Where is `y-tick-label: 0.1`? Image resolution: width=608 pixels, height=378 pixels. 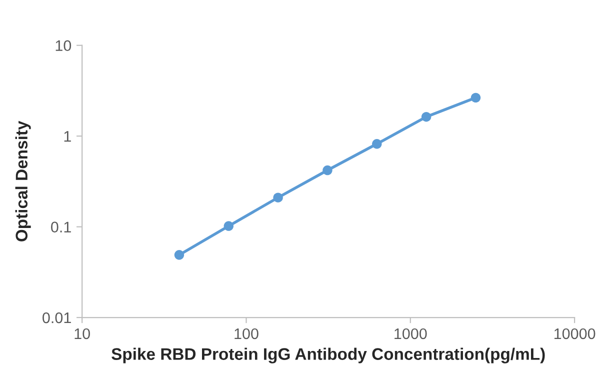
y-tick-label: 0.1 is located at coordinates (61, 227).